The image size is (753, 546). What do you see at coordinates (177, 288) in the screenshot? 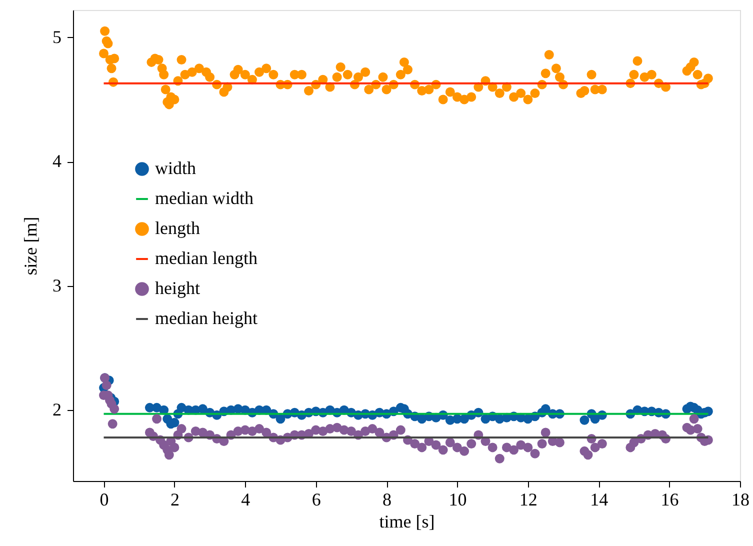
I see `legend-label: height` at bounding box center [177, 288].